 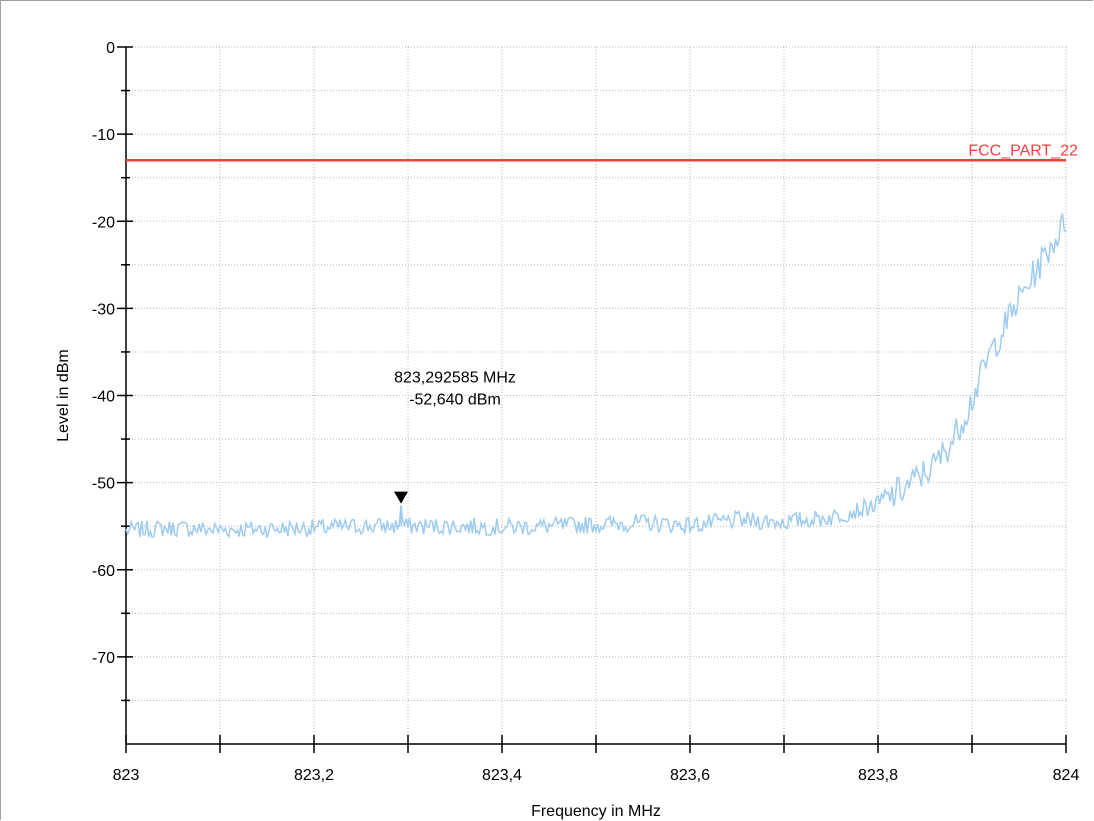 What do you see at coordinates (455, 377) in the screenshot?
I see `marker-frequency-label: 823,292585 MHz` at bounding box center [455, 377].